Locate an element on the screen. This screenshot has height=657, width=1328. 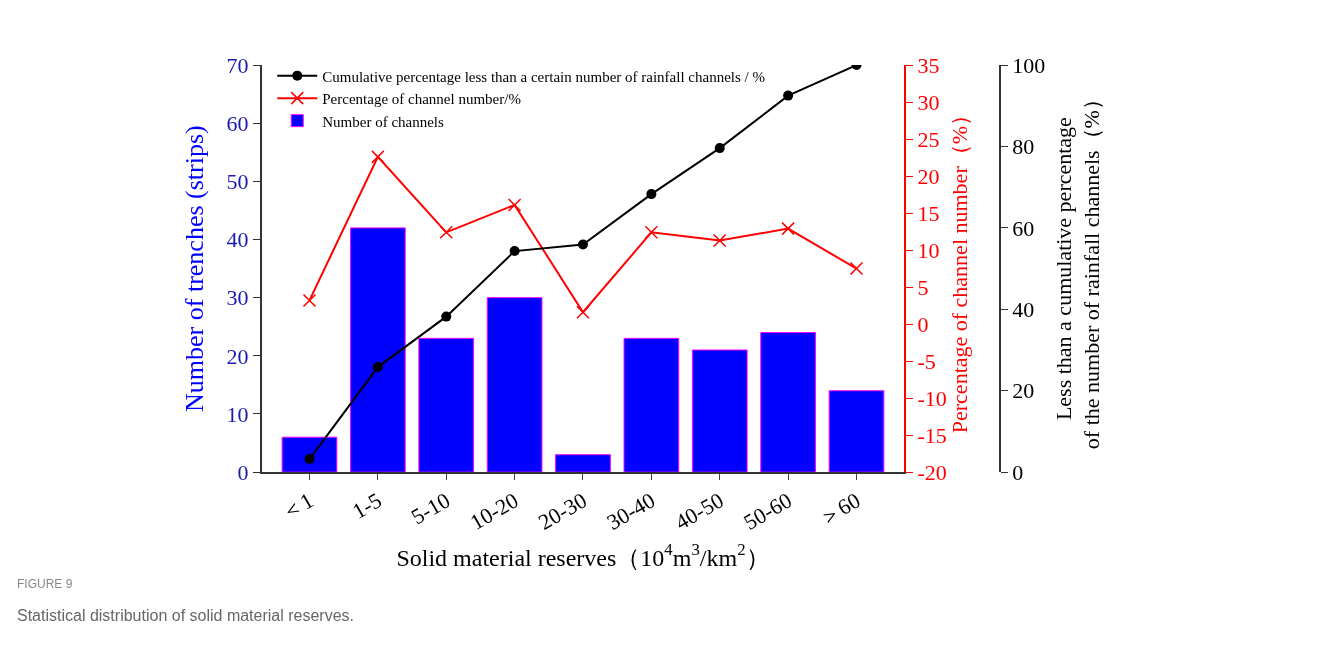
x-tick-label: 50-60 is located at coordinates (768, 511).